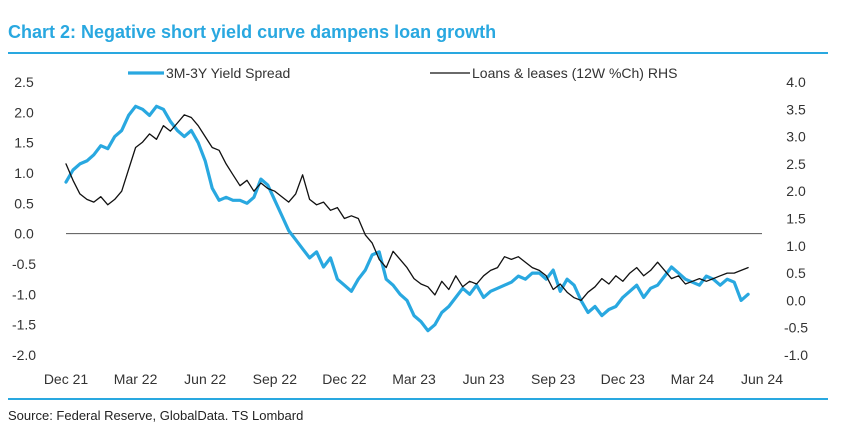 Image resolution: width=848 pixels, height=438 pixels. What do you see at coordinates (796, 328) in the screenshot?
I see `right-tick-label: -0.5` at bounding box center [796, 328].